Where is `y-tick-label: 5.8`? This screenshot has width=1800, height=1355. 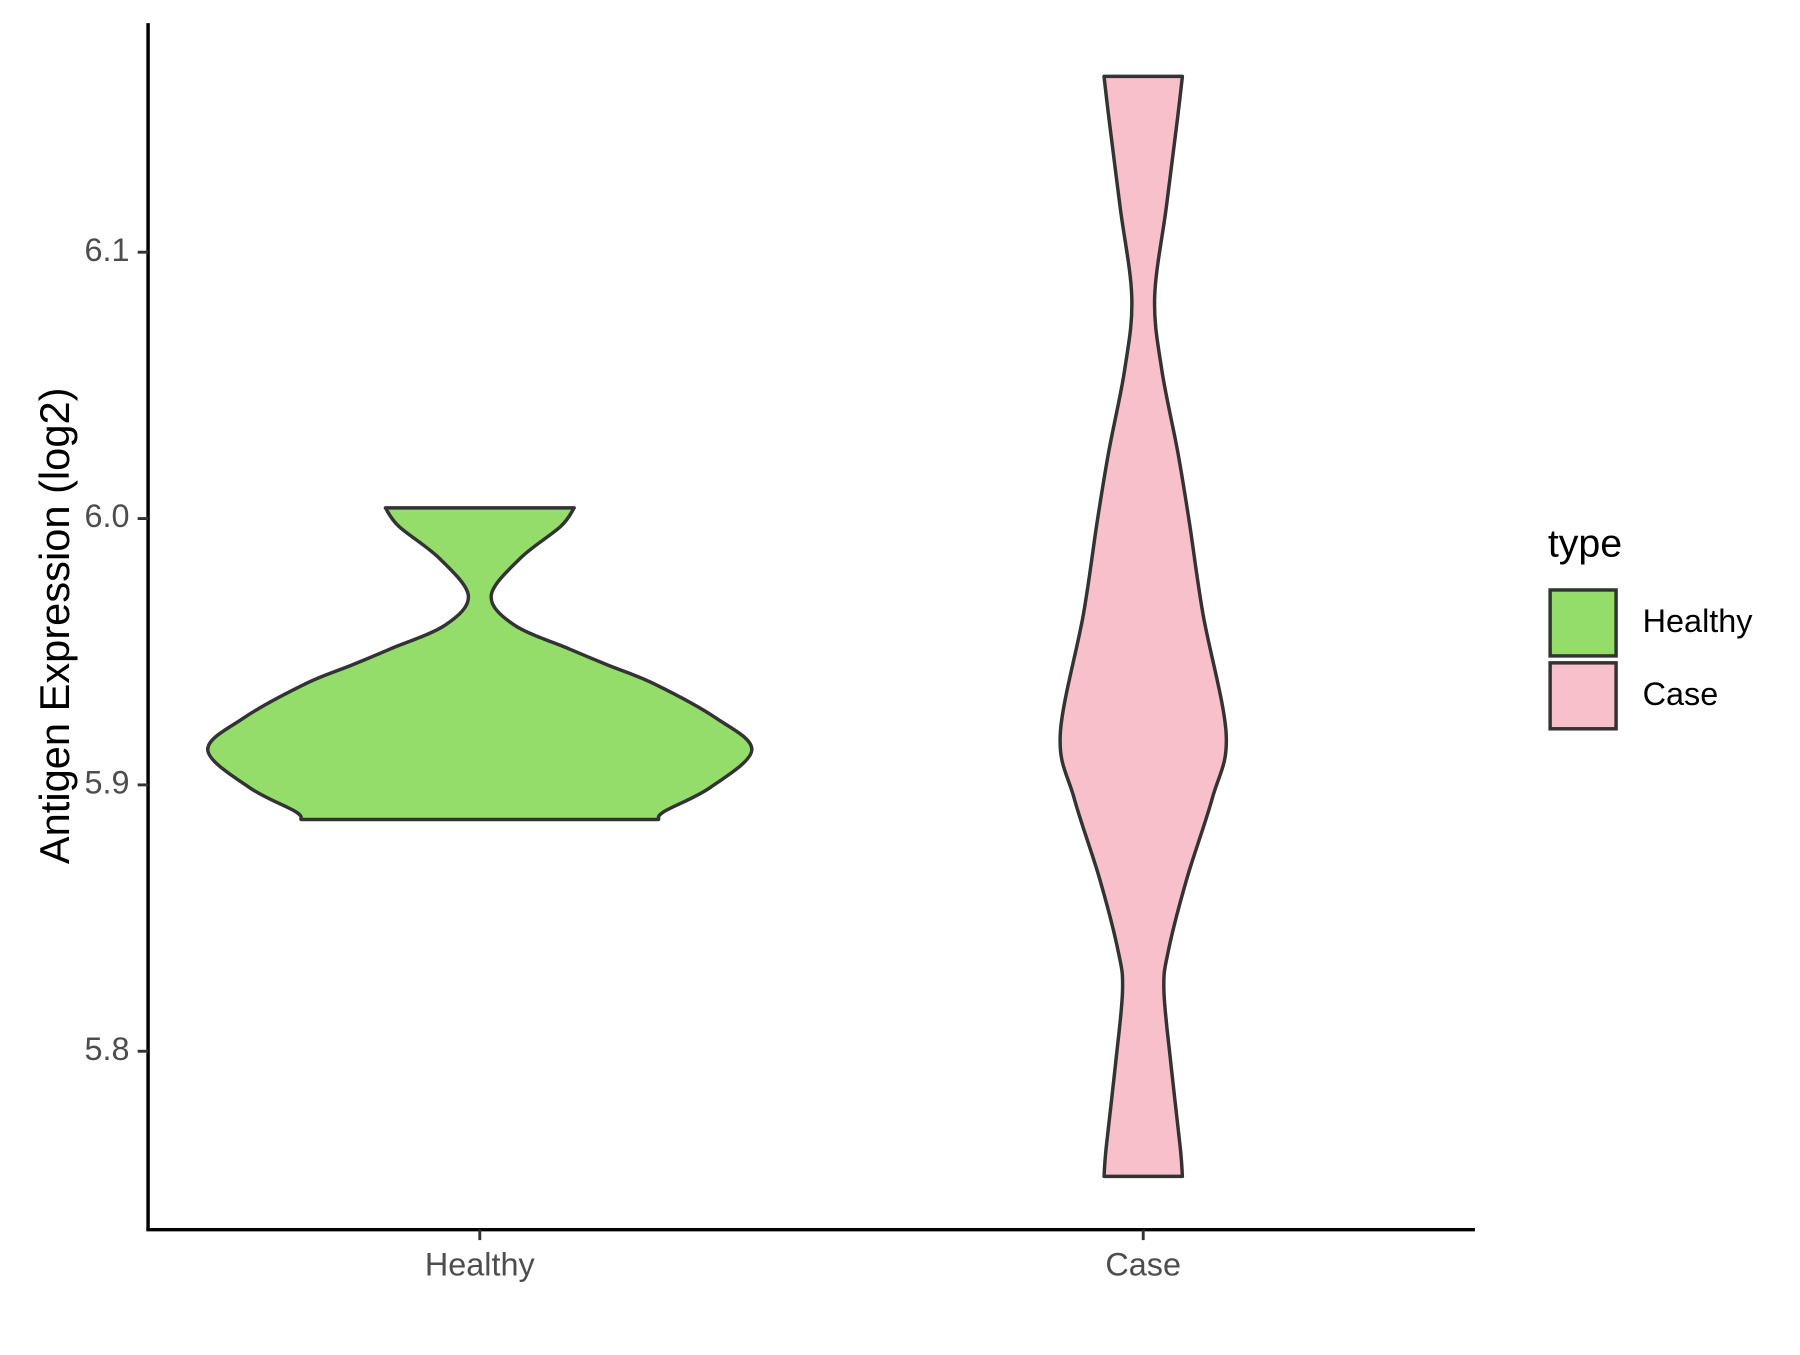
y-tick-label: 5.8 is located at coordinates (107, 1049).